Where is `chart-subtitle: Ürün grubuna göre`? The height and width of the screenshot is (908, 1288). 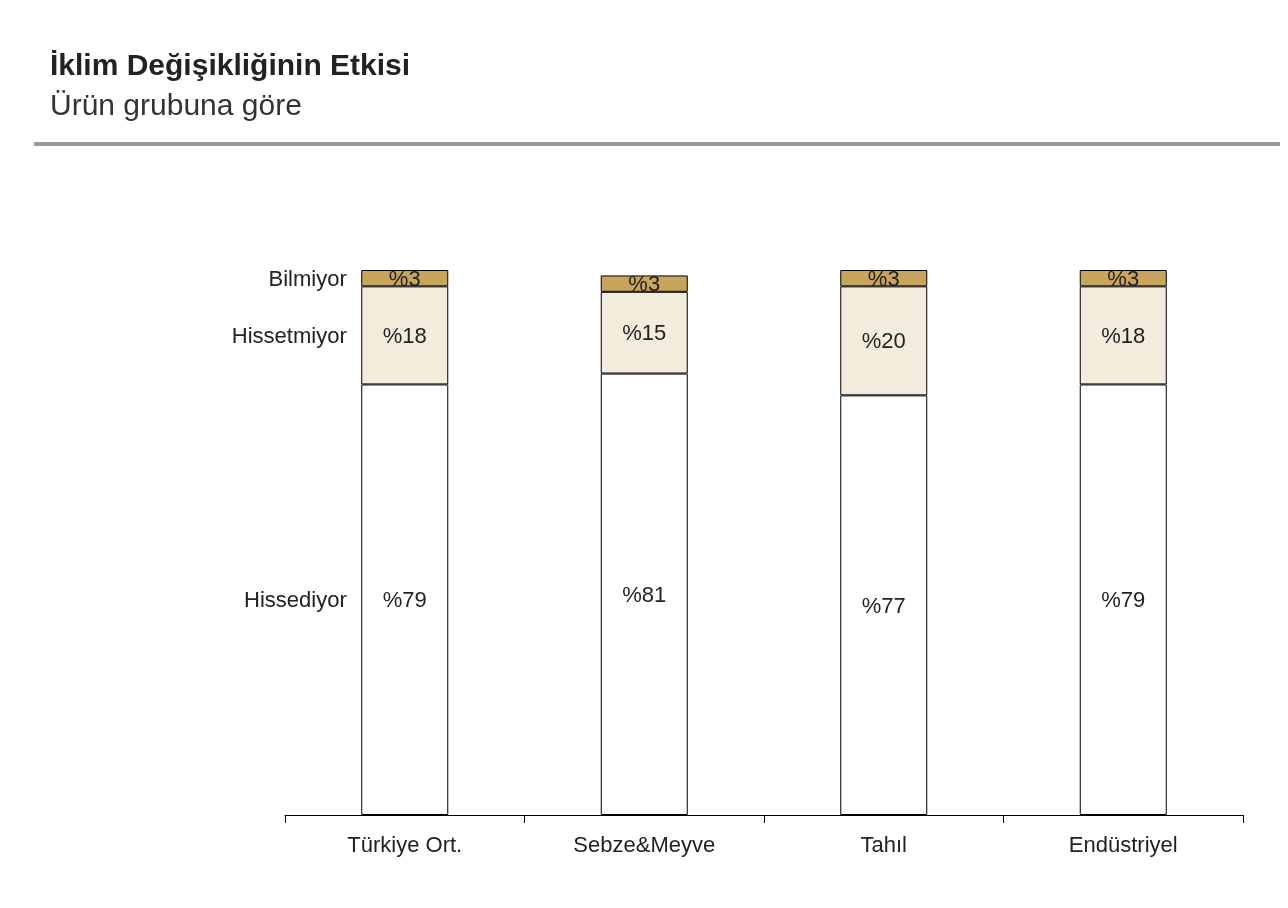 chart-subtitle: Ürün grubuna göre is located at coordinates (176, 105).